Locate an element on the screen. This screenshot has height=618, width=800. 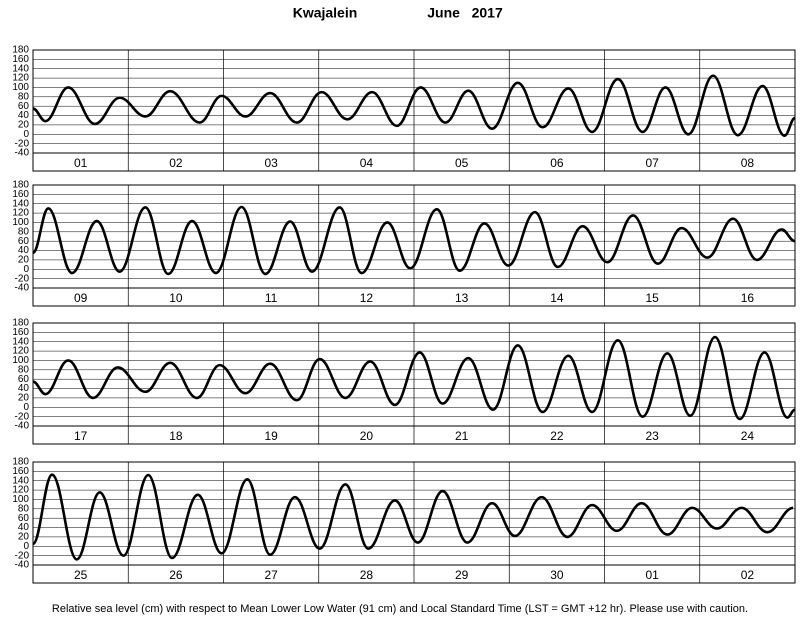
x-tick-label: 30 is located at coordinates (557, 575).